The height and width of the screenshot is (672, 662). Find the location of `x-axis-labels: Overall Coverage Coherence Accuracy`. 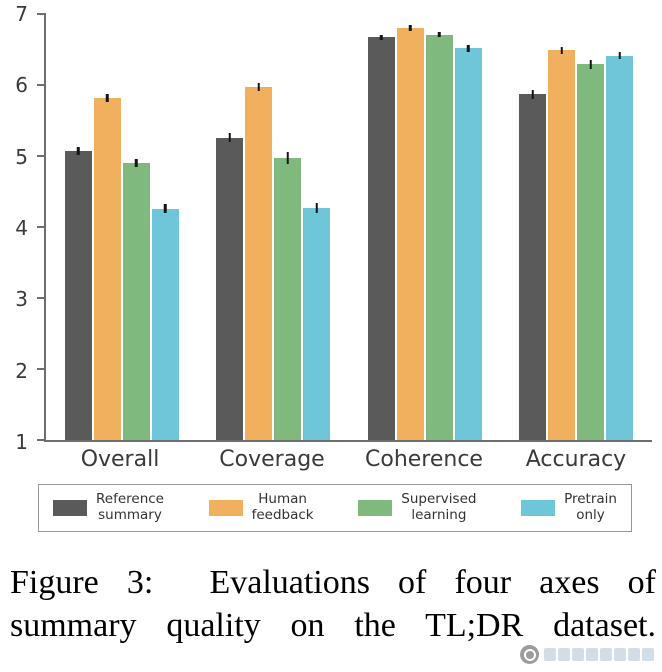

x-axis-labels: Overall Coverage Coherence Accuracy is located at coordinates (348, 459).